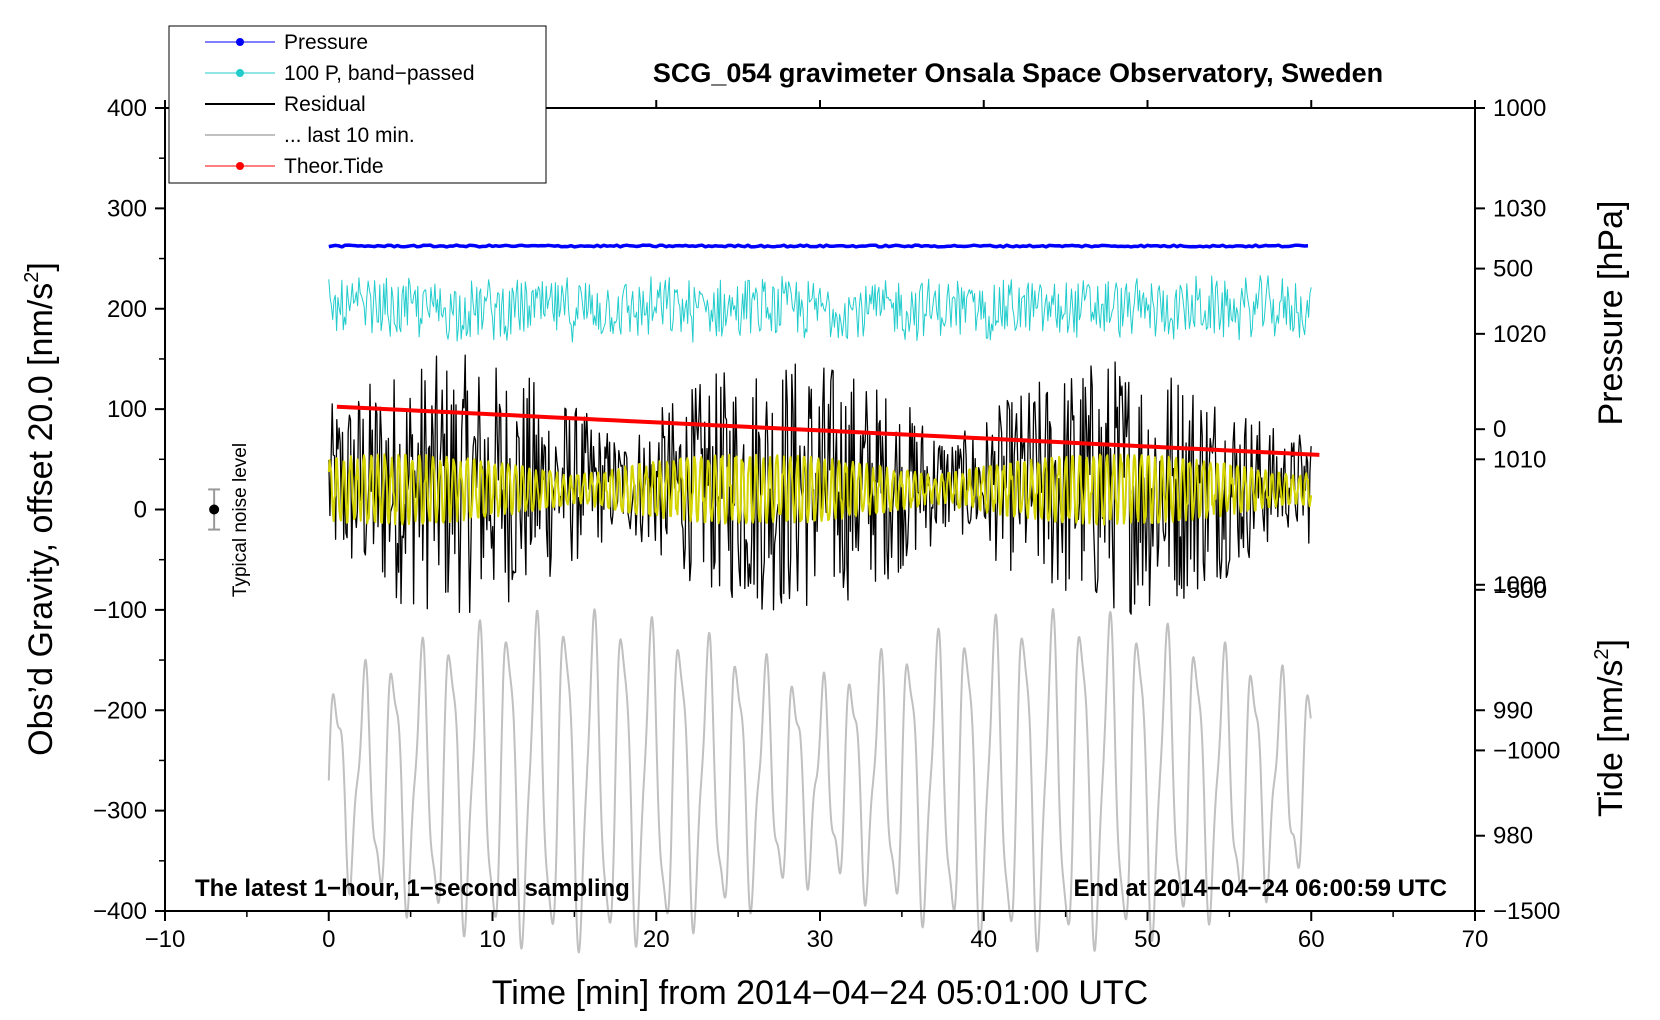 The width and height of the screenshot is (1660, 1020). I want to click on y-left-label-end: ], so click(41, 266).